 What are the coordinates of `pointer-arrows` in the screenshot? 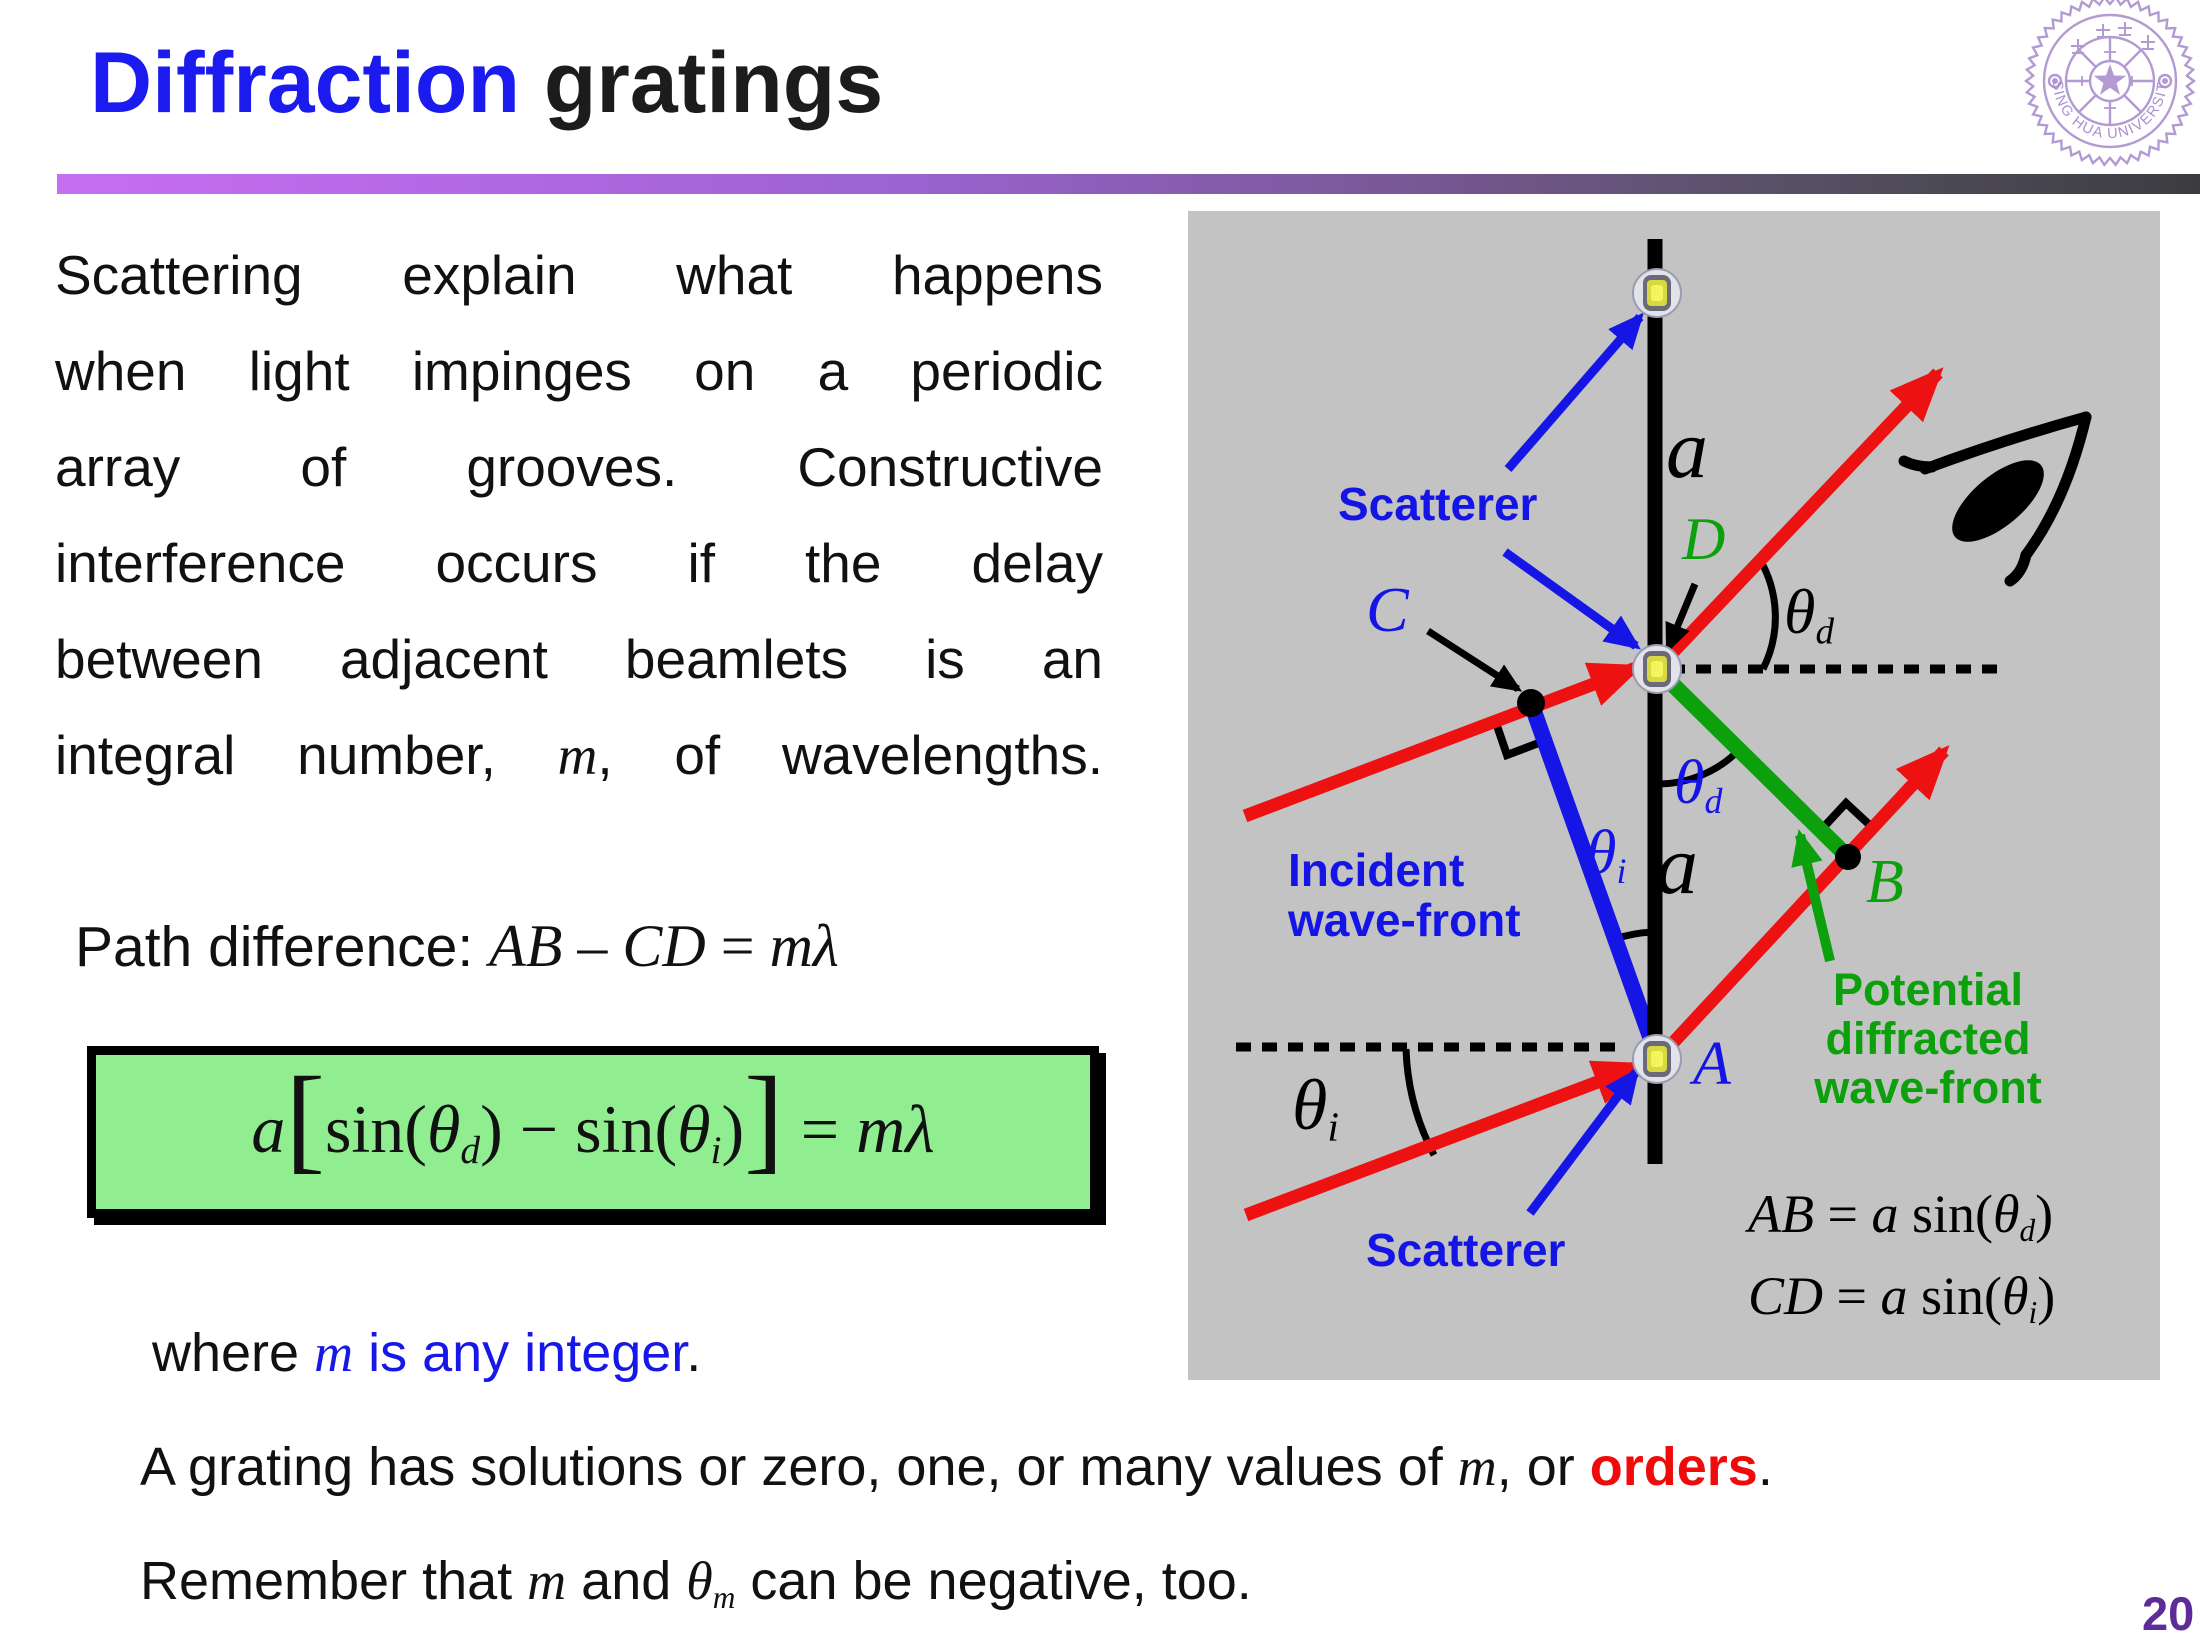 It's located at (1630, 764).